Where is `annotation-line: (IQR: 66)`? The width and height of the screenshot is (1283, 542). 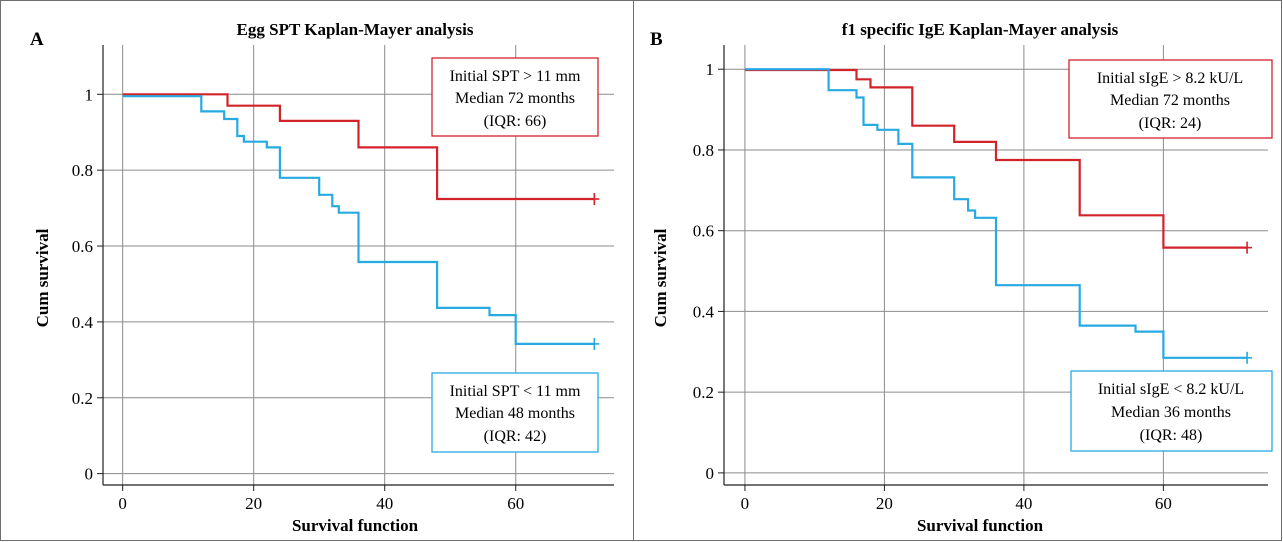 annotation-line: (IQR: 66) is located at coordinates (515, 121).